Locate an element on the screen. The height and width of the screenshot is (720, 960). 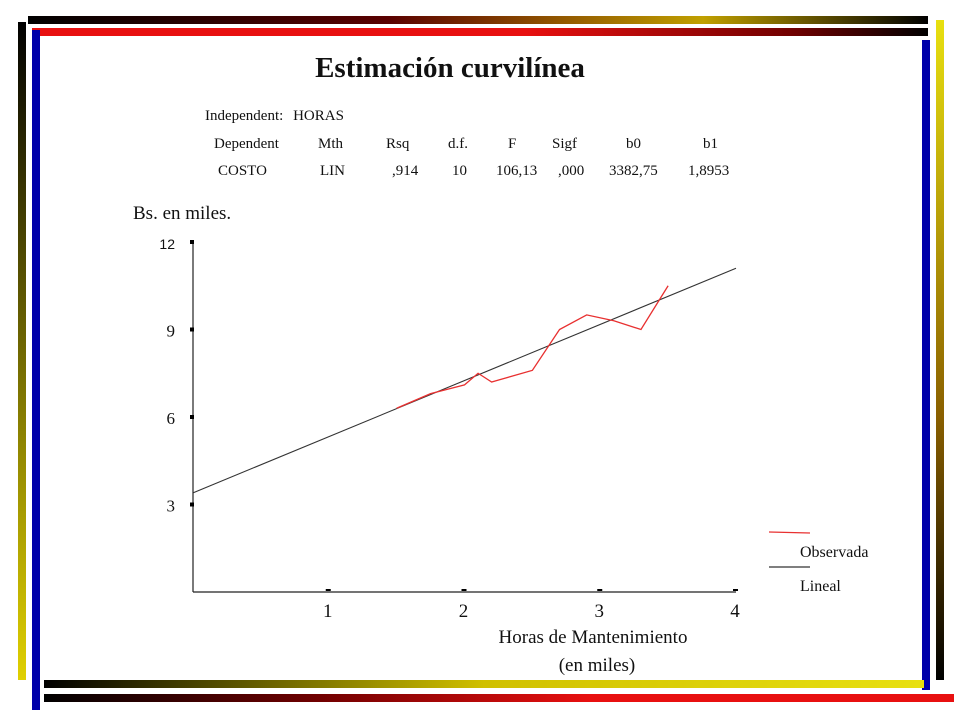
y-axis-label: Bs. en miles. is located at coordinates (182, 213).